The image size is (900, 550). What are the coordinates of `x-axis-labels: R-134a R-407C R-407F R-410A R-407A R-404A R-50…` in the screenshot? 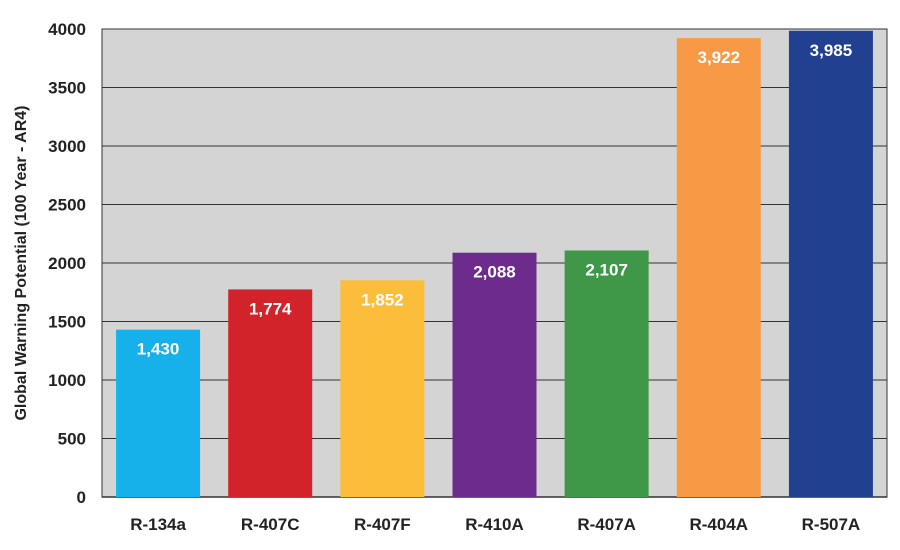 It's located at (495, 524).